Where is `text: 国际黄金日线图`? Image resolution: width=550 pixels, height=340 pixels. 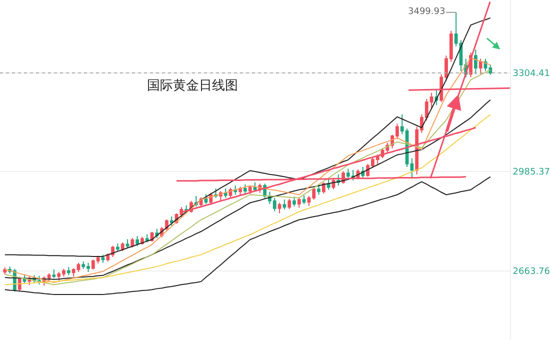 text: 国际黄金日线图 is located at coordinates (192, 86).